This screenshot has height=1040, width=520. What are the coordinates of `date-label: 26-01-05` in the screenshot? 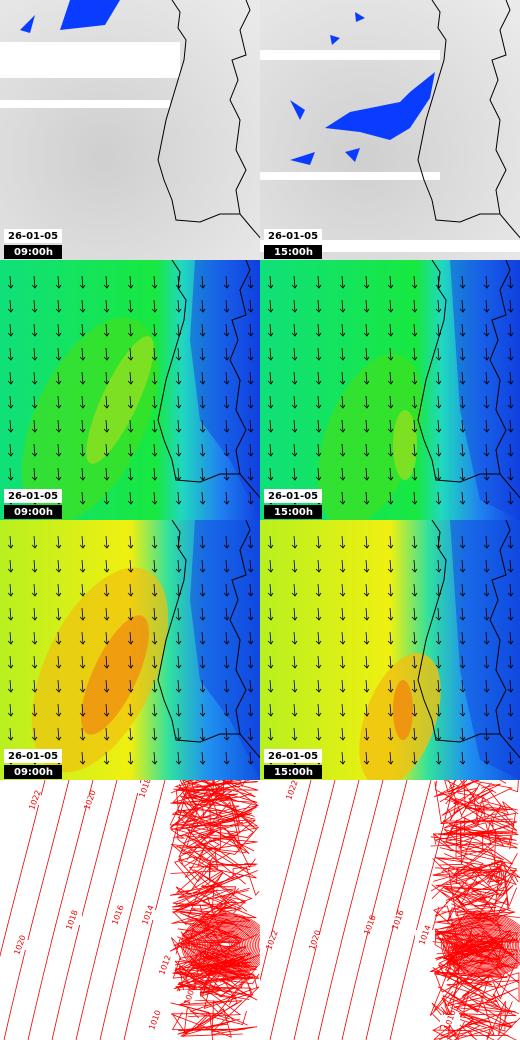 It's located at (293, 756).